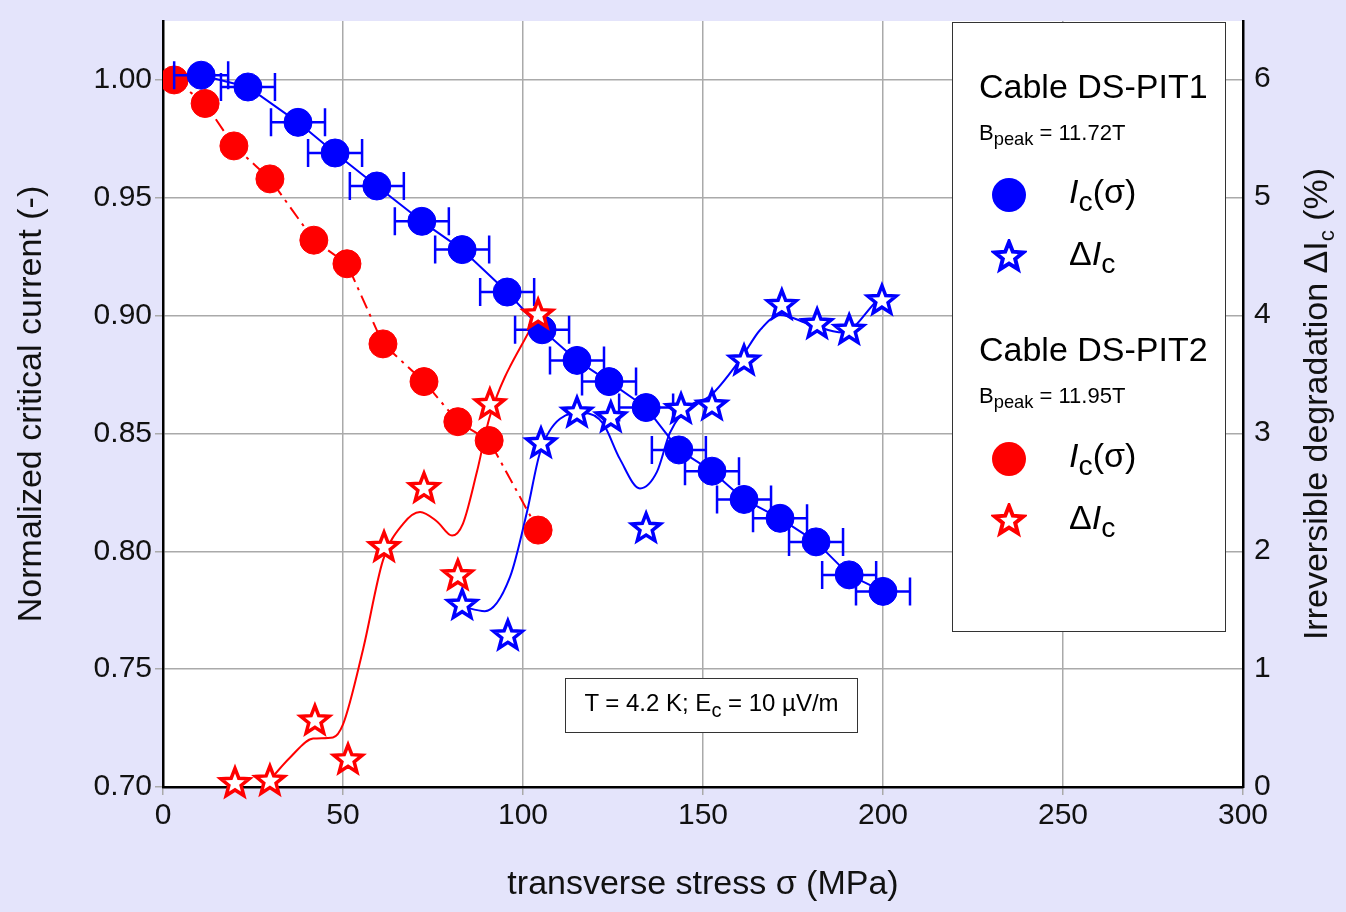  Describe the element at coordinates (523, 814) in the screenshot. I see `x-tick-label: 100` at that location.